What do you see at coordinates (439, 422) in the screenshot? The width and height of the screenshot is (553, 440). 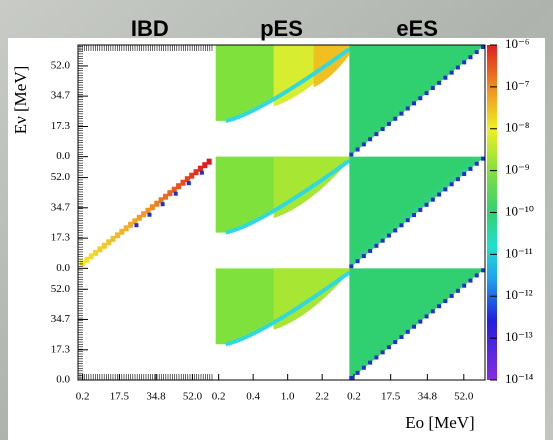 I see `x-axis-label: Eo [MeV]` at bounding box center [439, 422].